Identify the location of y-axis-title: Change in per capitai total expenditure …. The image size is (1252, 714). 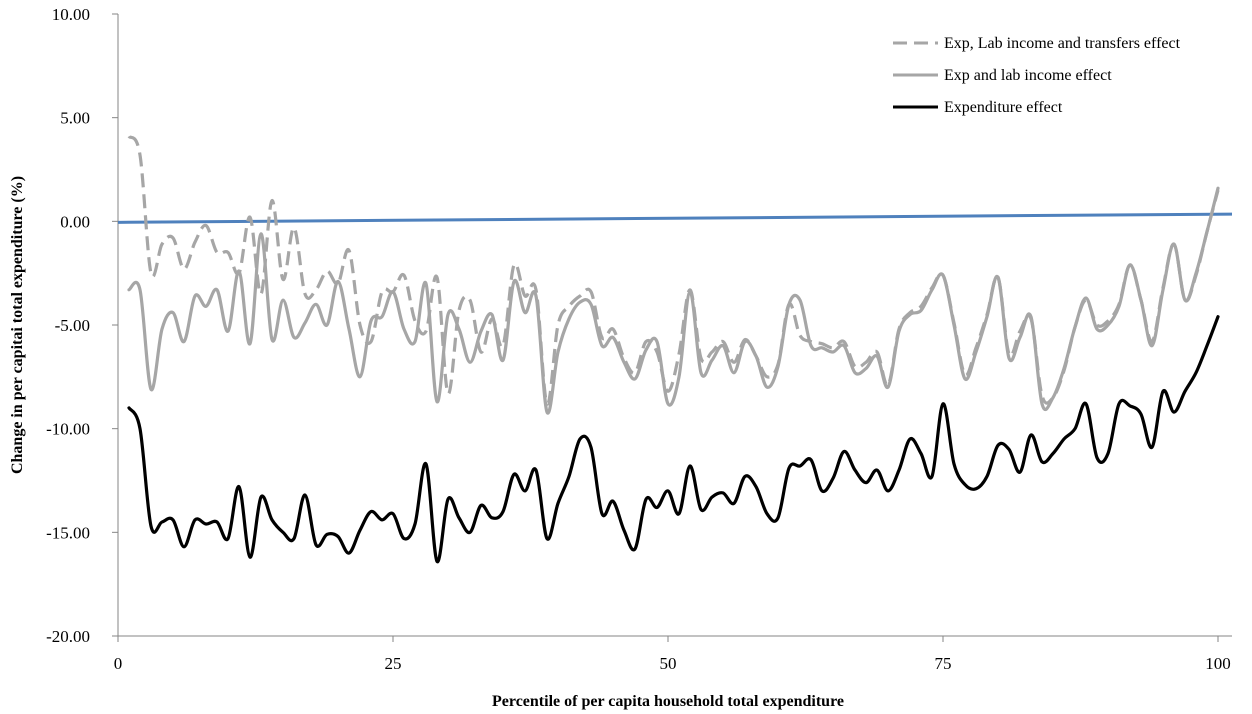
(17, 325).